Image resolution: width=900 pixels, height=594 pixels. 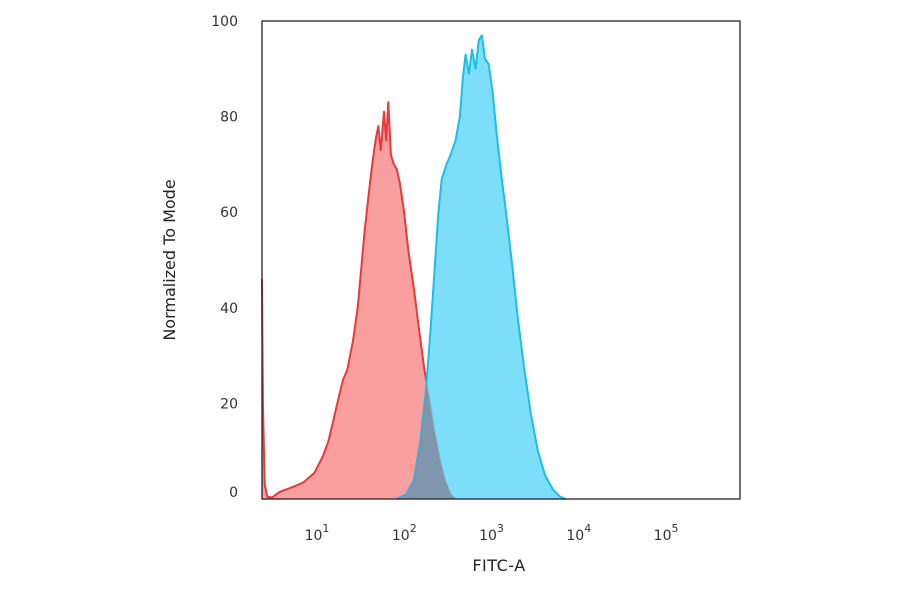 What do you see at coordinates (229, 118) in the screenshot?
I see `y-tick-label: 80` at bounding box center [229, 118].